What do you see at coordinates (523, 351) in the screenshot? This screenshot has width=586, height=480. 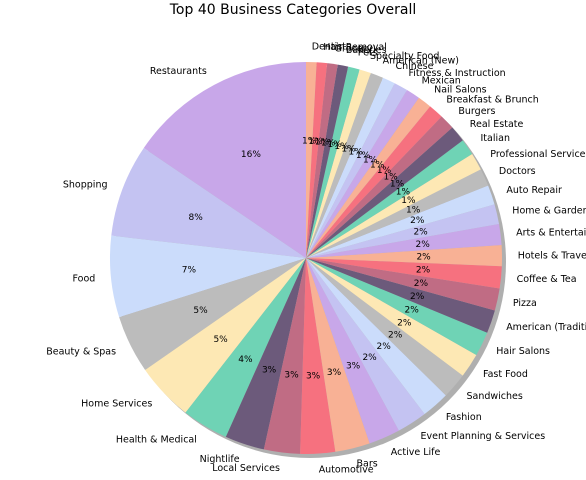 I see `category-label-hair-salons: Hair Salons` at bounding box center [523, 351].